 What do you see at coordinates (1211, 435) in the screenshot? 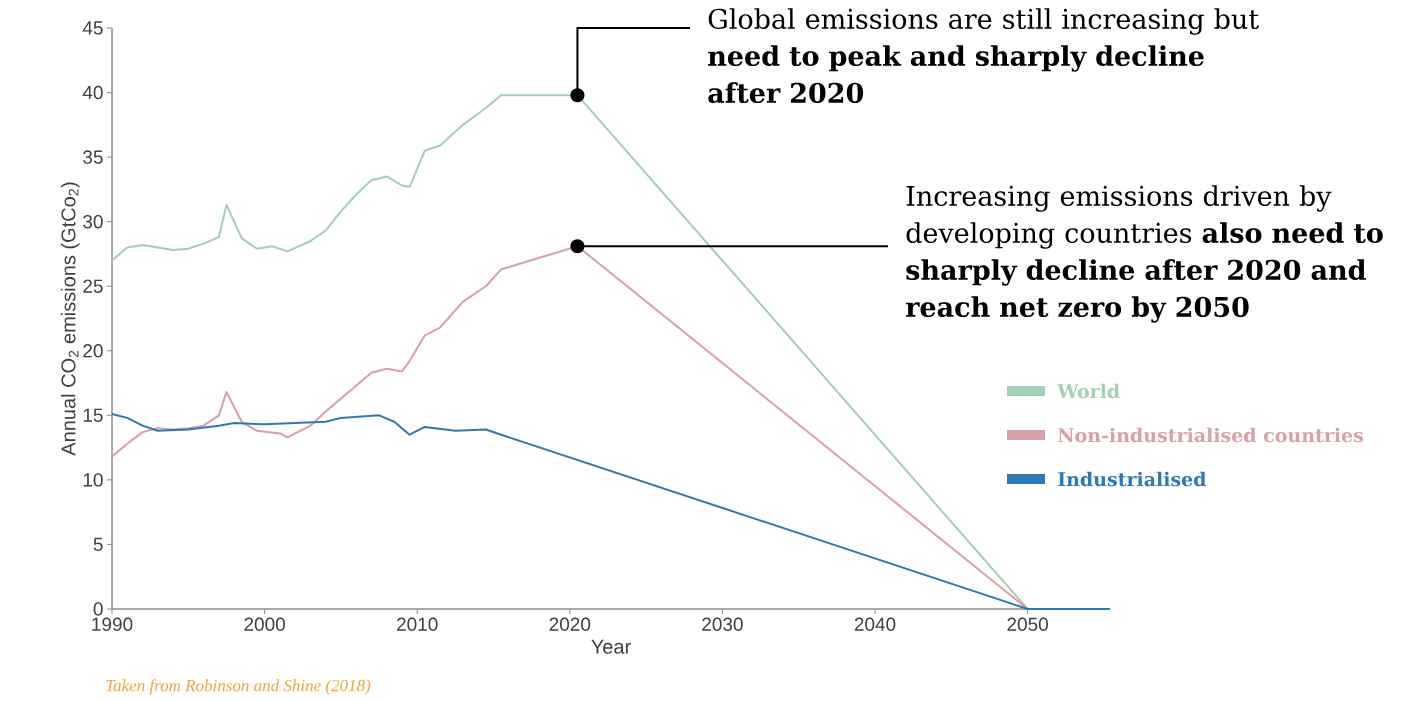
I see `legend-label: Non-industrialised countries` at bounding box center [1211, 435].